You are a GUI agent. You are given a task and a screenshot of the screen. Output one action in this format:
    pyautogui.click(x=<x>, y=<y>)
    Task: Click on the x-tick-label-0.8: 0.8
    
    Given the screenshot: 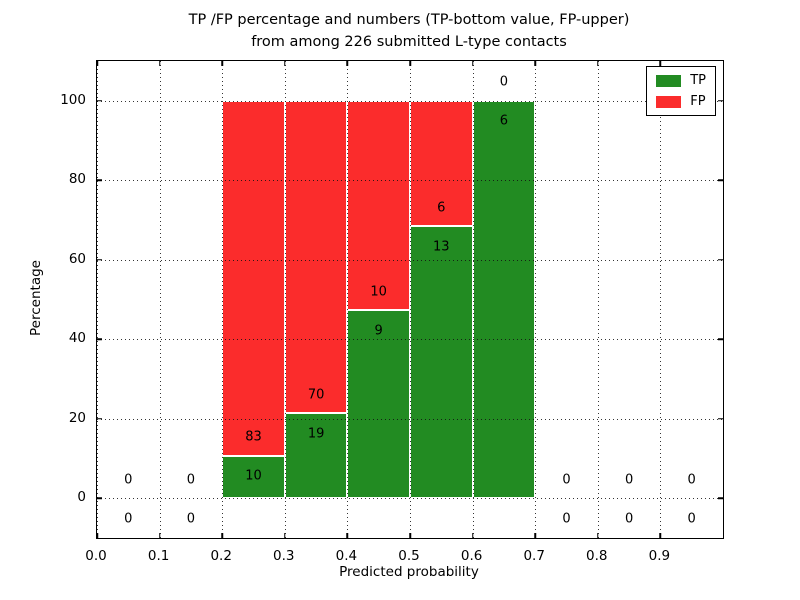 What is the action you would take?
    pyautogui.click(x=597, y=556)
    